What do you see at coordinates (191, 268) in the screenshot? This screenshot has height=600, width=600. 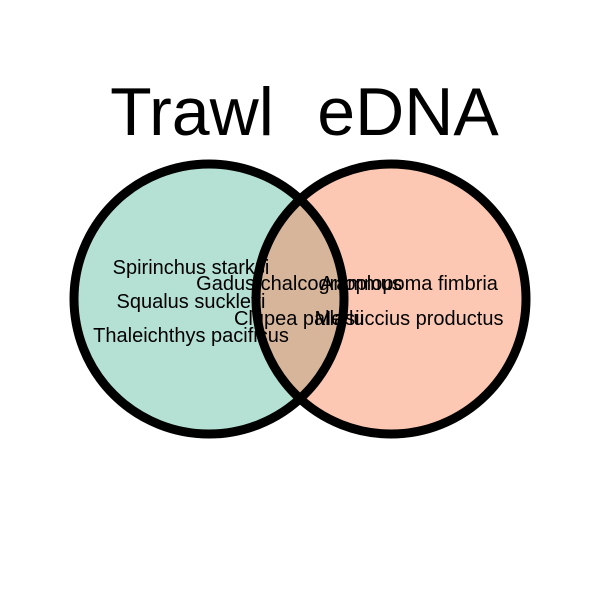 I see `trawl-only-species: Spirinchus starksi` at bounding box center [191, 268].